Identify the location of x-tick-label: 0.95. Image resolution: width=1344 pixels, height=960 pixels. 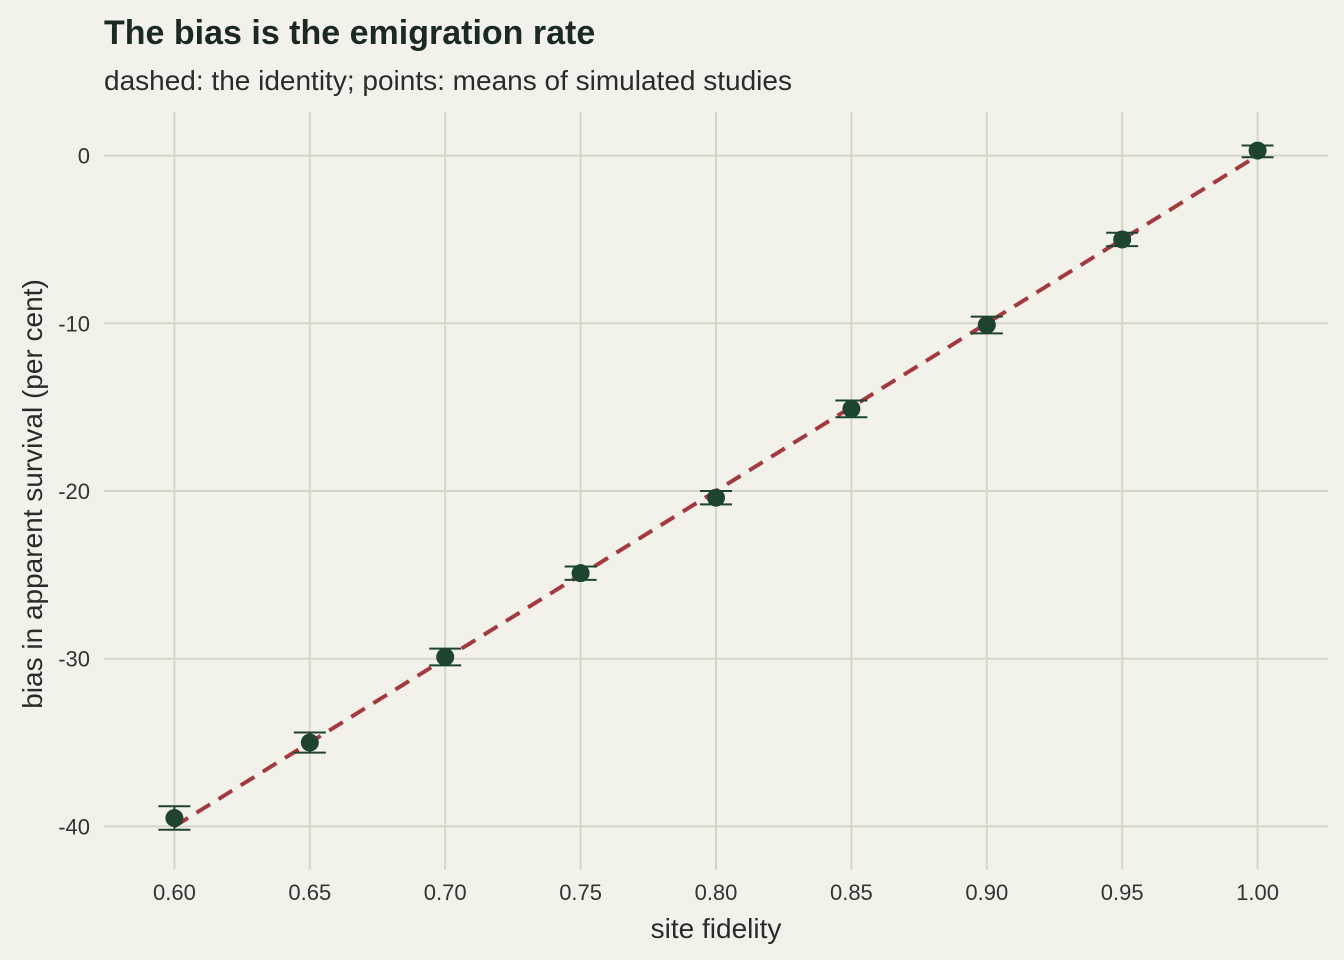
(1122, 892).